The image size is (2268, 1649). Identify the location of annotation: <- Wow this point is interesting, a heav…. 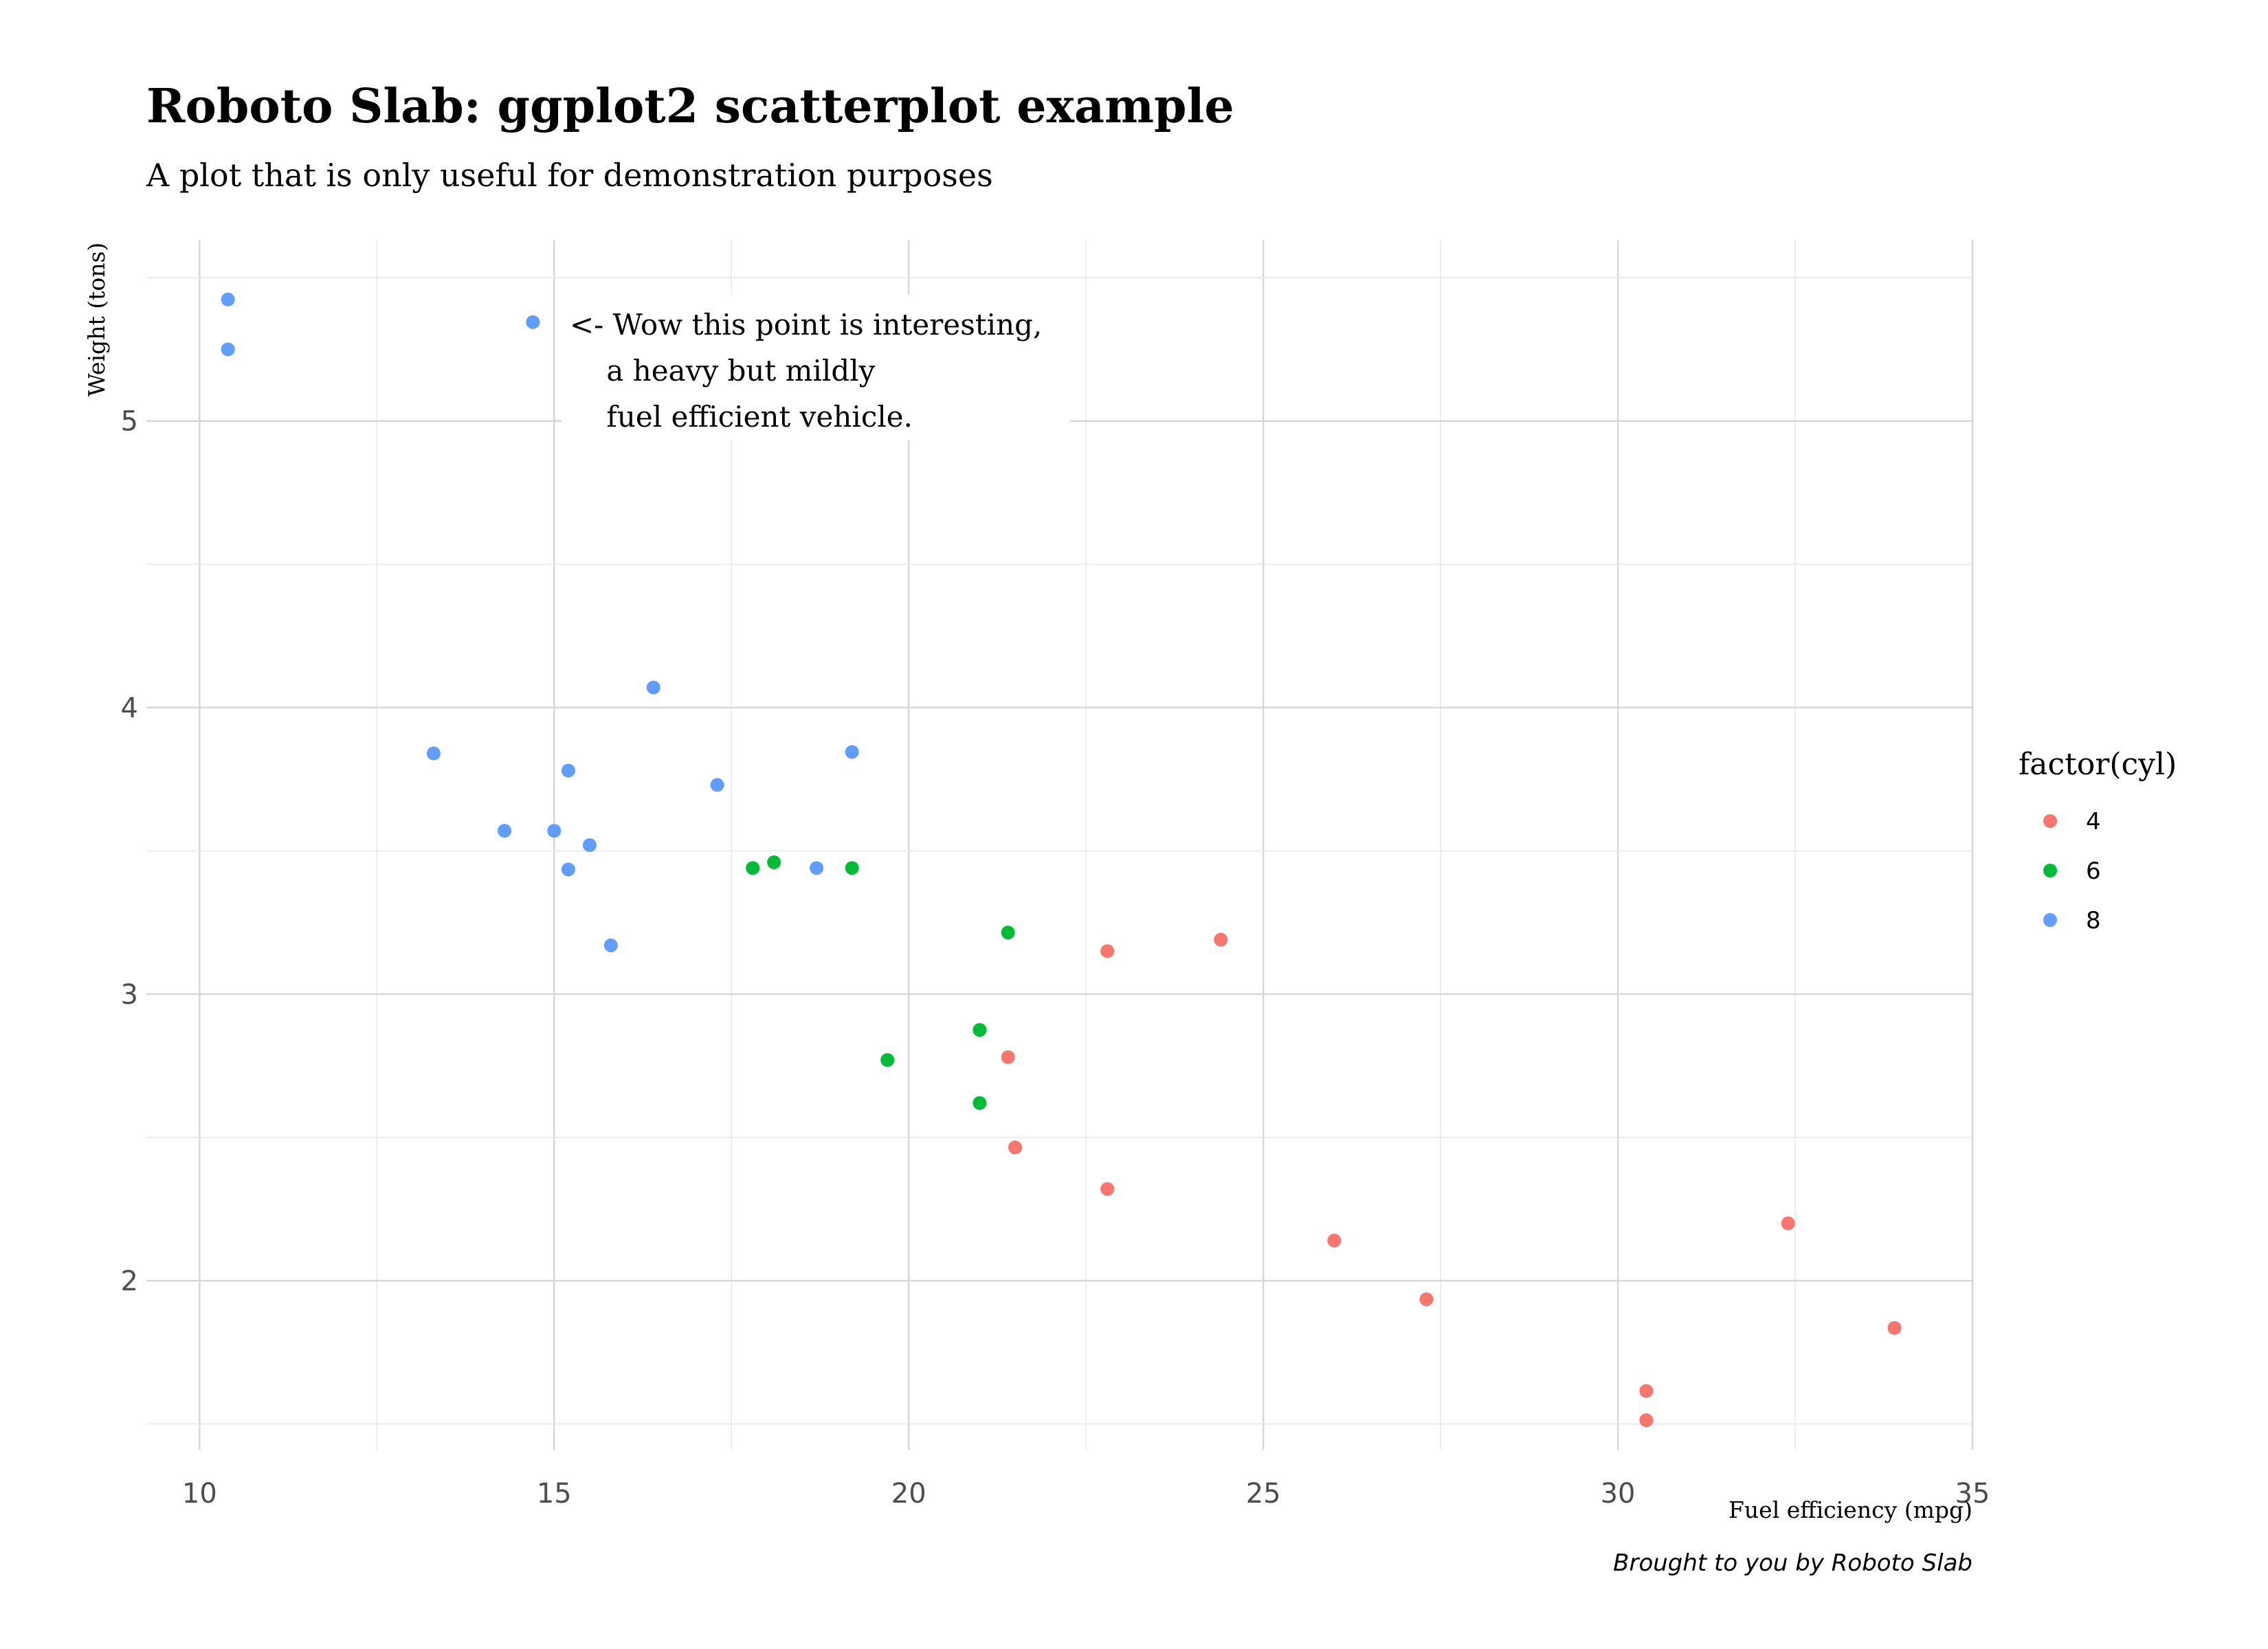
(815, 367).